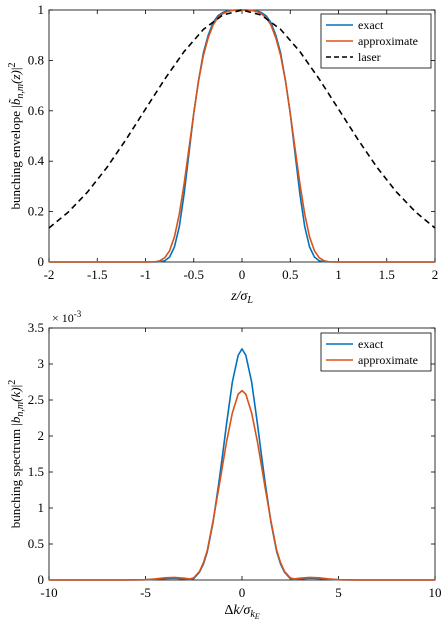 The image size is (447, 624). What do you see at coordinates (41, 261) in the screenshot?
I see `envelope-y-tick-label: 0` at bounding box center [41, 261].